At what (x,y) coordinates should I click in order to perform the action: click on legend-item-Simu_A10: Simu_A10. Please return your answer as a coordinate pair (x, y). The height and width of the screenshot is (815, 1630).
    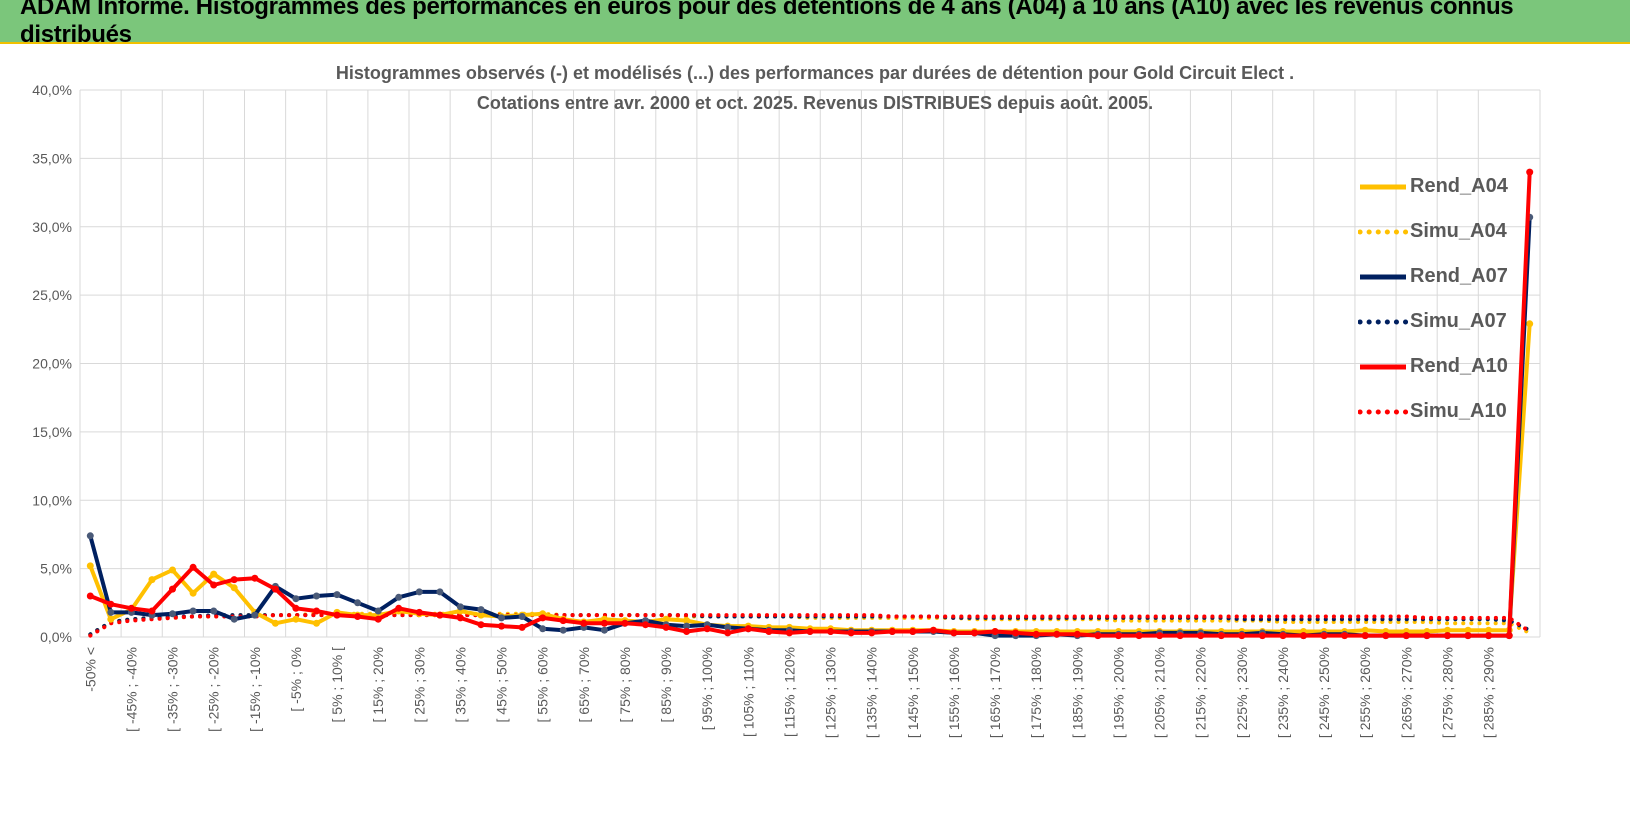
    Looking at the image, I should click on (1438, 411).